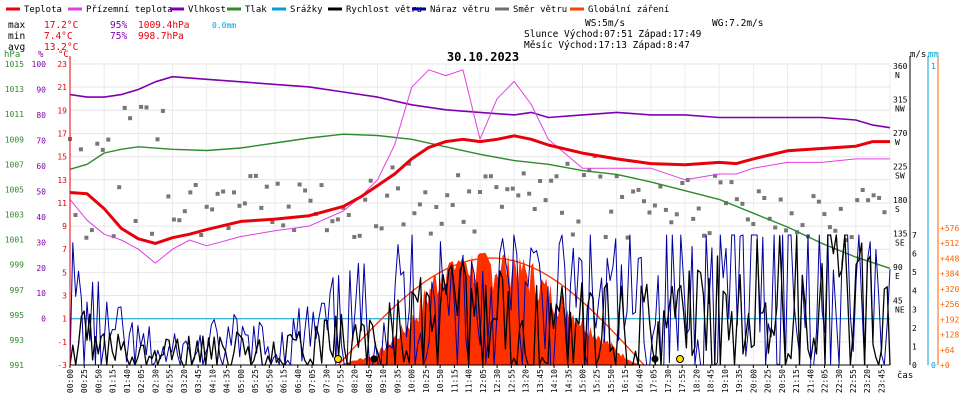 The height and width of the screenshot is (400, 966). Describe the element at coordinates (440, 381) in the screenshot. I see `x-tick-label: 10:50` at that location.